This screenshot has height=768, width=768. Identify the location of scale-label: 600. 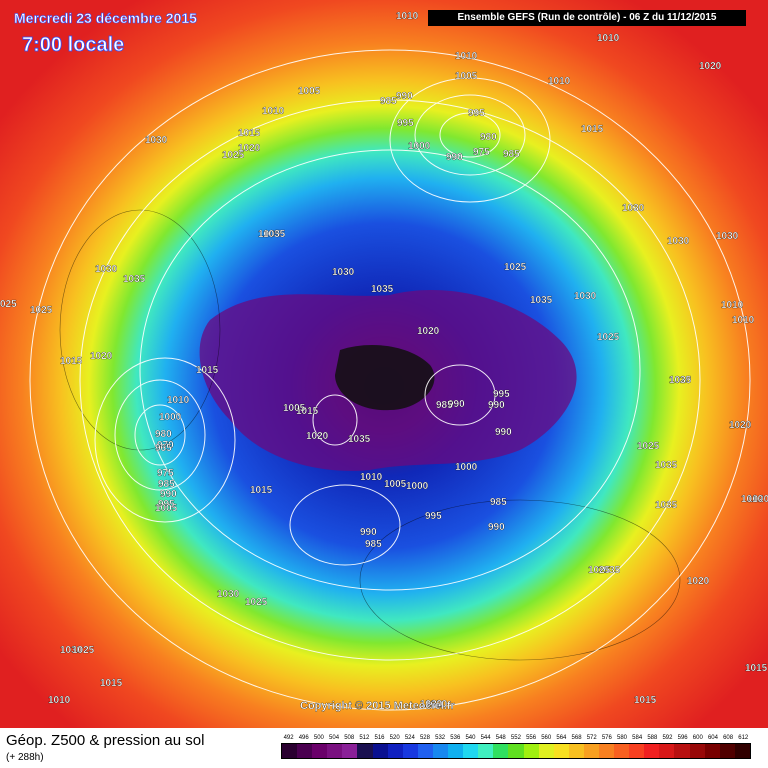
(697, 738).